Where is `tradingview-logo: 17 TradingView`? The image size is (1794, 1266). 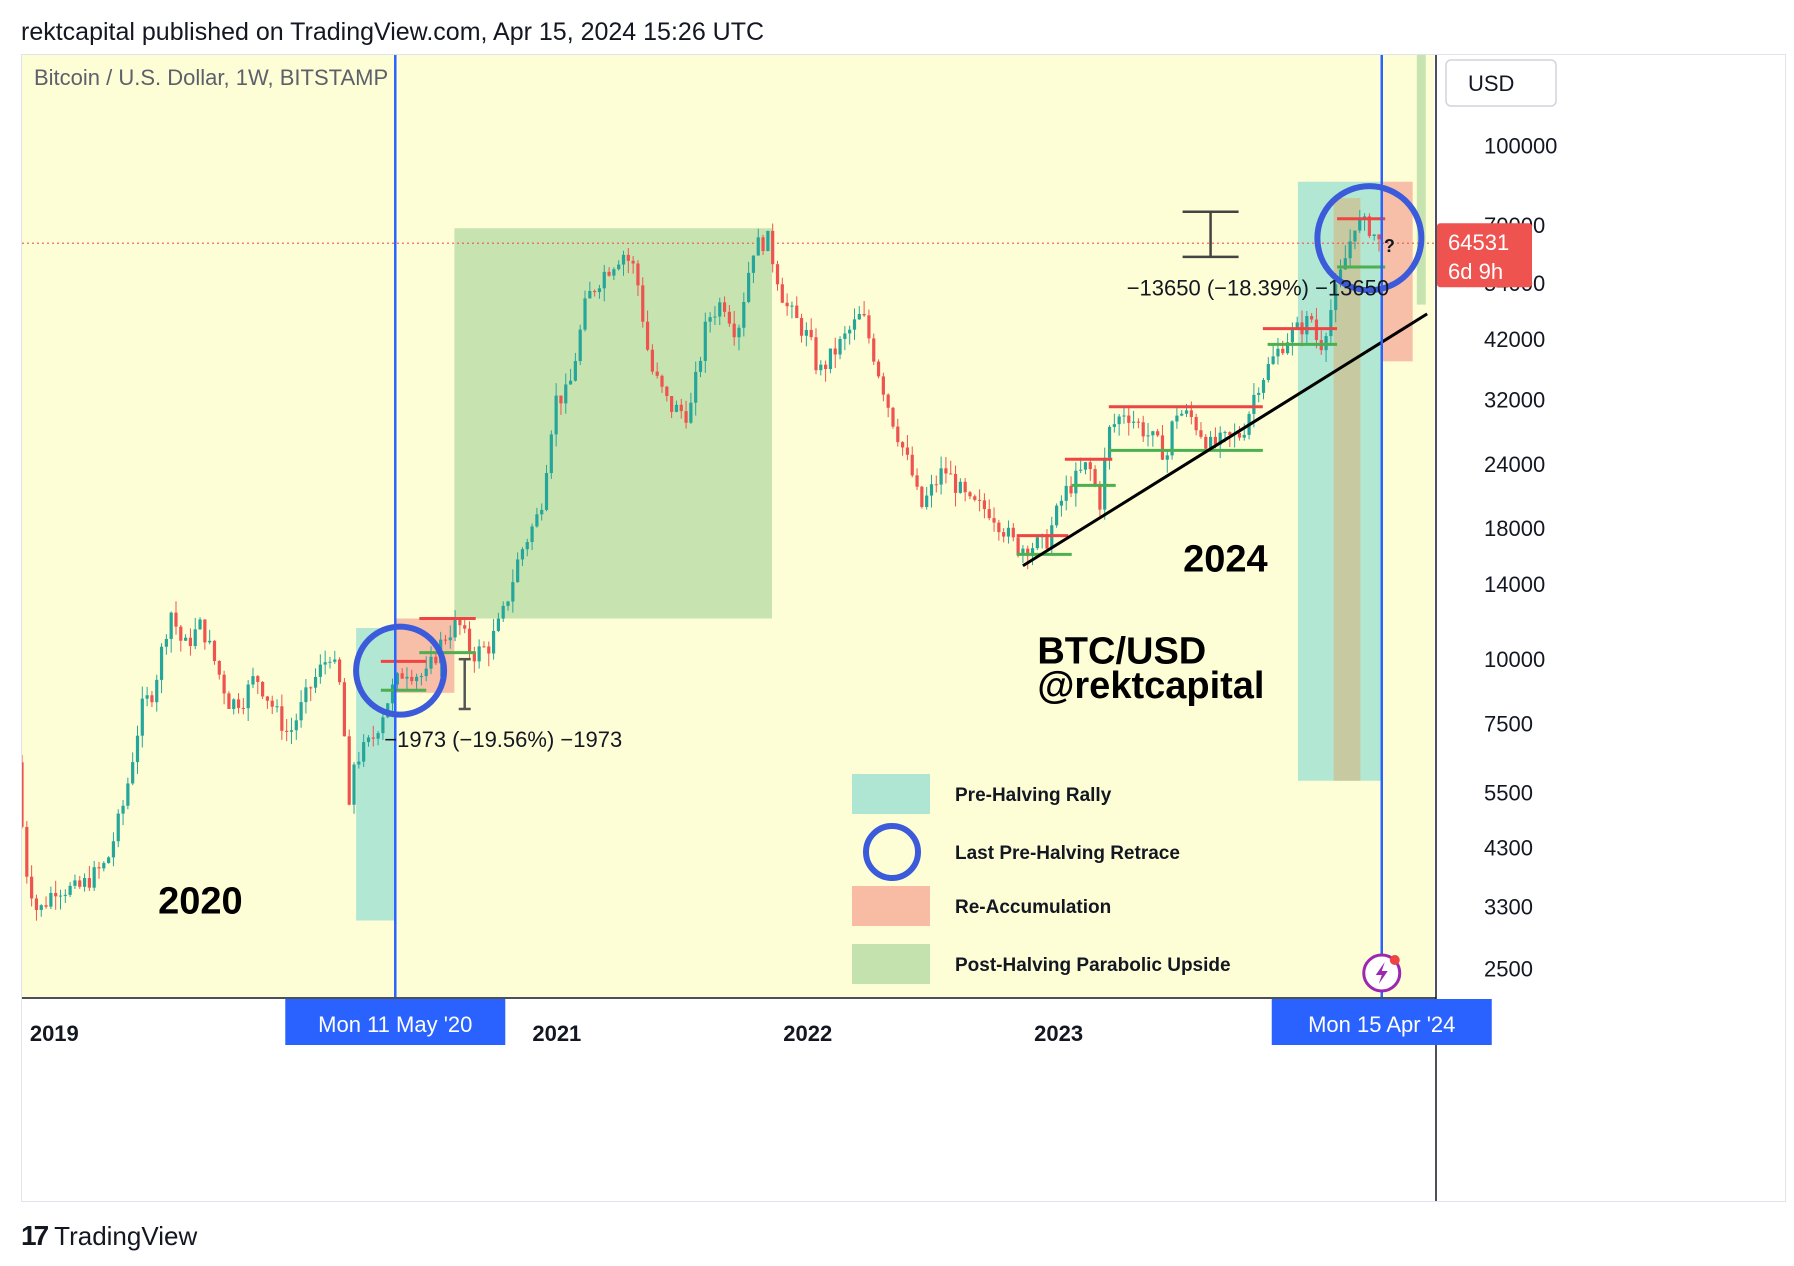 tradingview-logo: 17 TradingView is located at coordinates (109, 1236).